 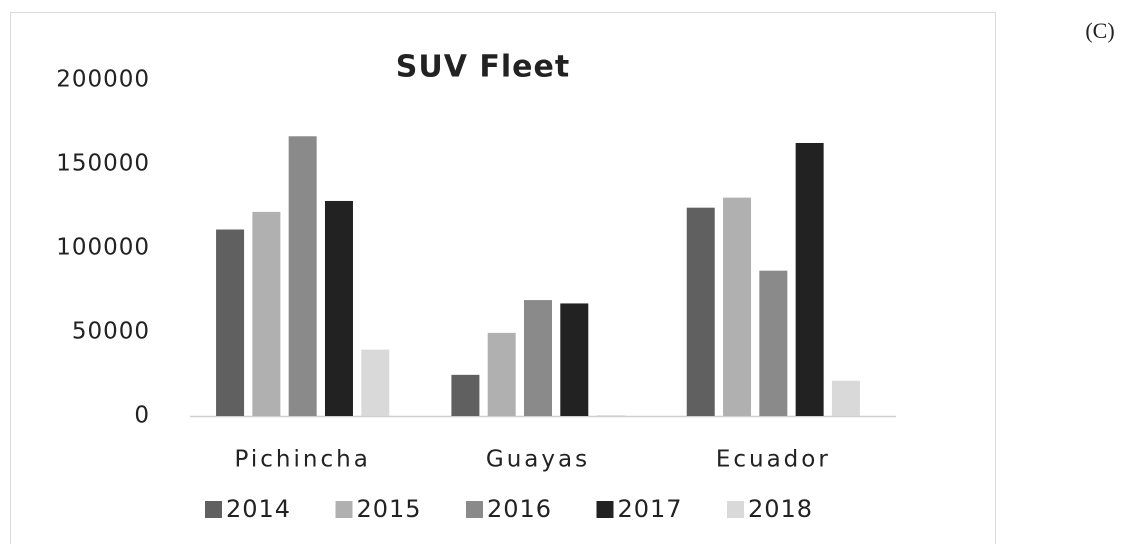 I want to click on y-tick-label: 150000, so click(x=103, y=164).